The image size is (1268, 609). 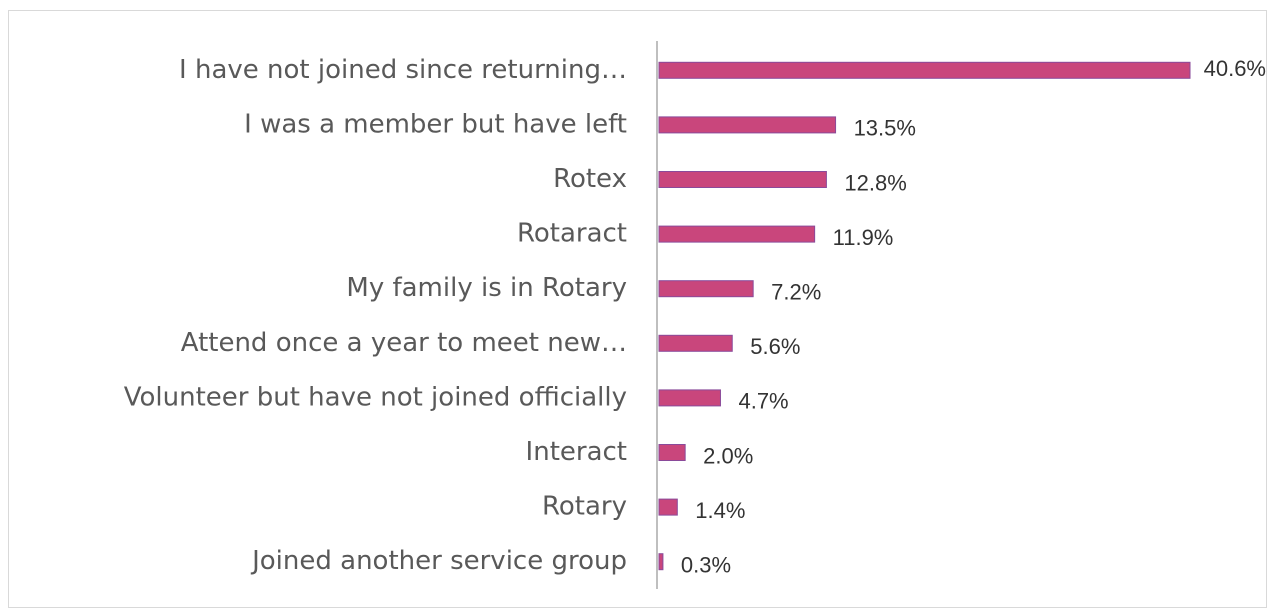 I want to click on value-label: 7.2%, so click(x=796, y=292).